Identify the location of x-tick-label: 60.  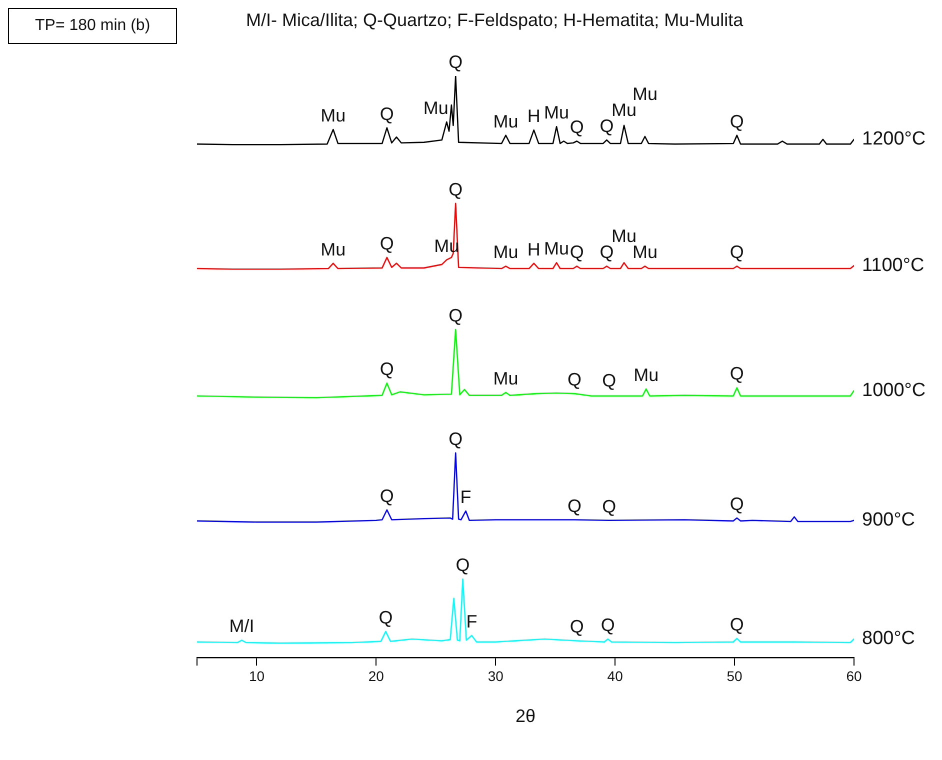
(854, 676).